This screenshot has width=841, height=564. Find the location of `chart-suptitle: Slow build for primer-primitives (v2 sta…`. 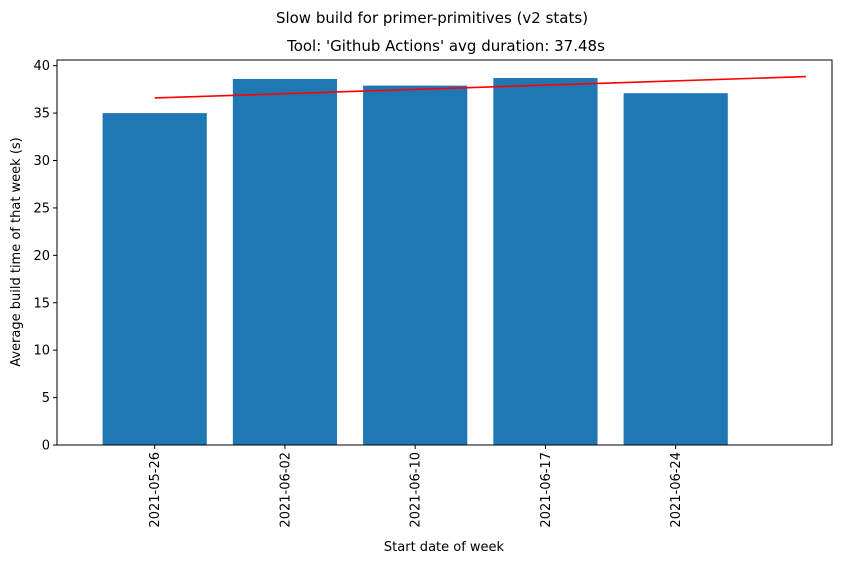

chart-suptitle: Slow build for primer-primitives (v2 sta… is located at coordinates (432, 18).